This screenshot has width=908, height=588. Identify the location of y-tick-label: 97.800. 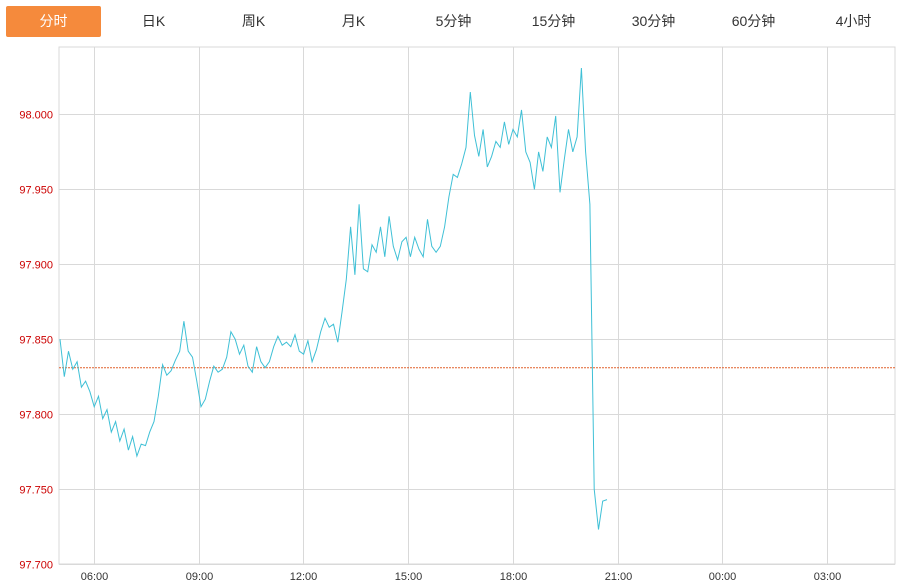
(36, 416).